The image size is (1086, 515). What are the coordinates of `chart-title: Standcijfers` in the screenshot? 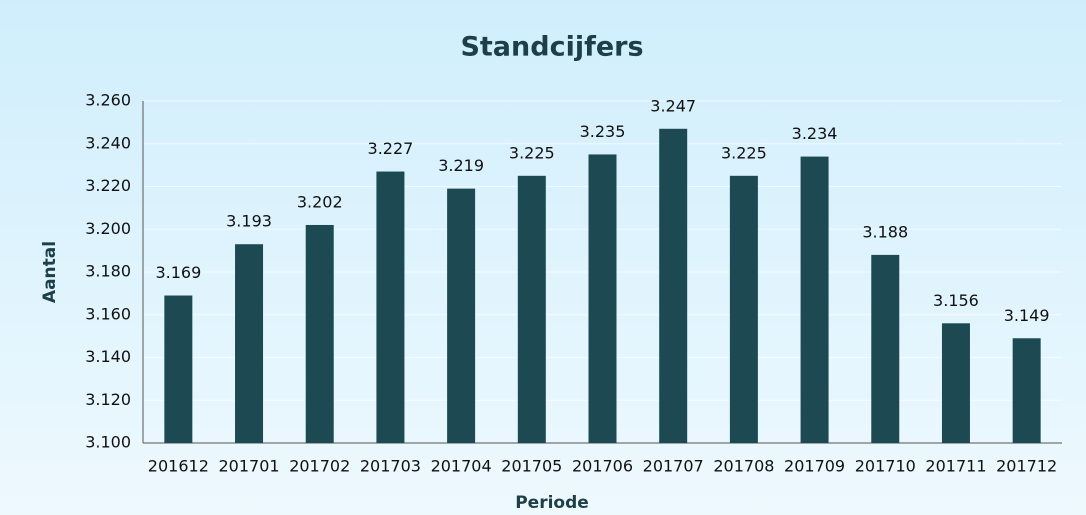 It's located at (551, 47).